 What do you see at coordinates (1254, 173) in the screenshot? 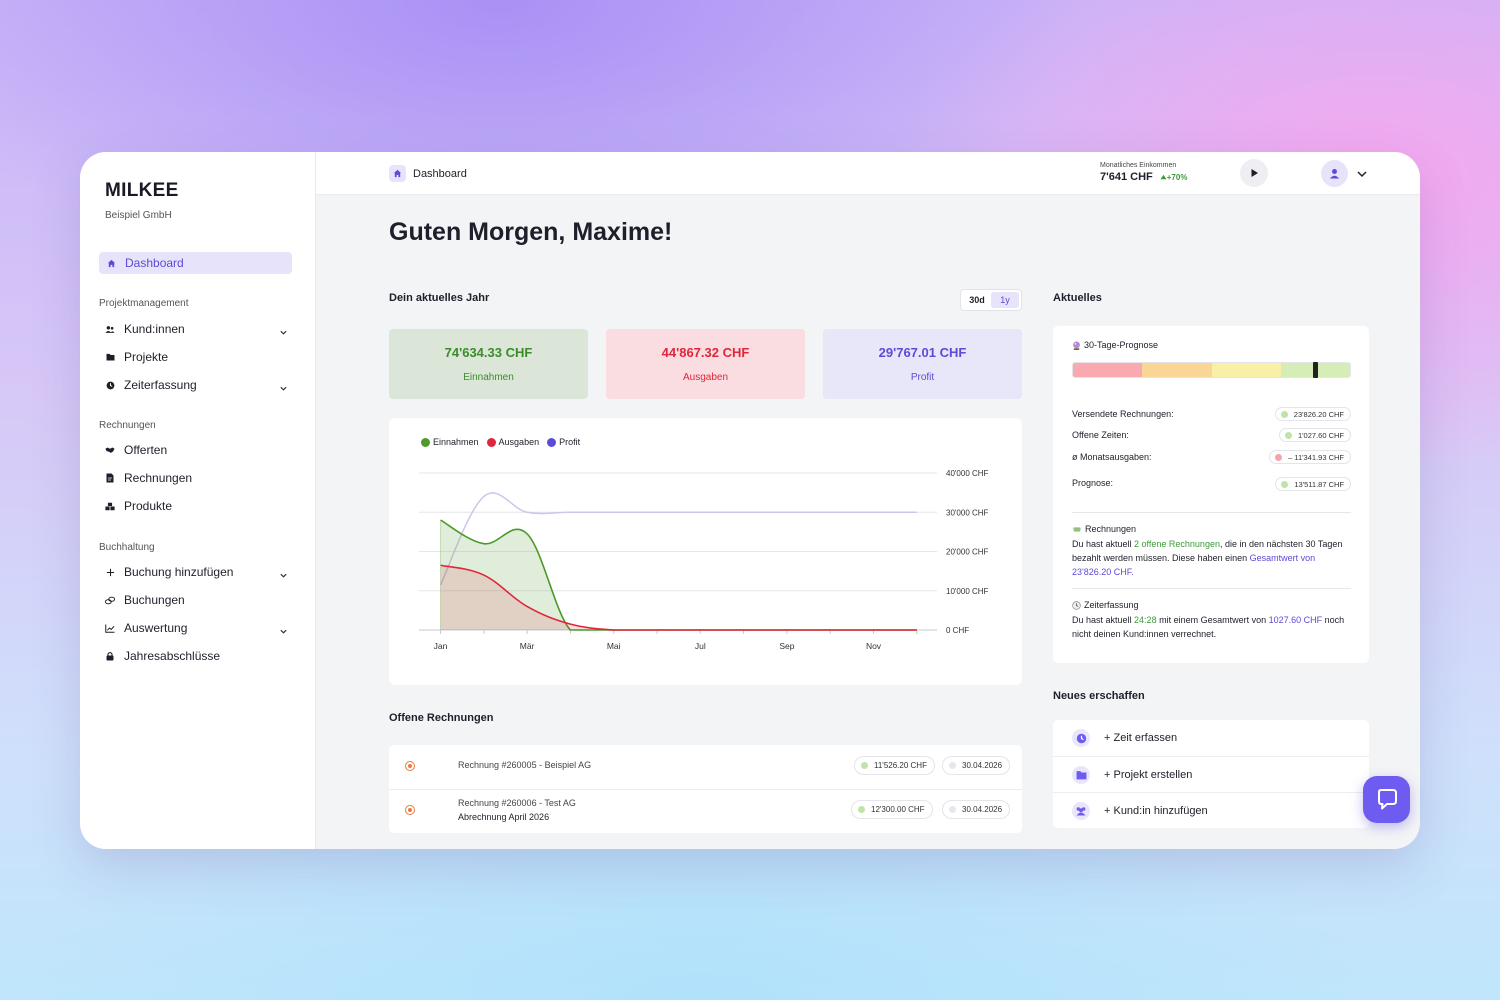
I see `timer-play-button` at bounding box center [1254, 173].